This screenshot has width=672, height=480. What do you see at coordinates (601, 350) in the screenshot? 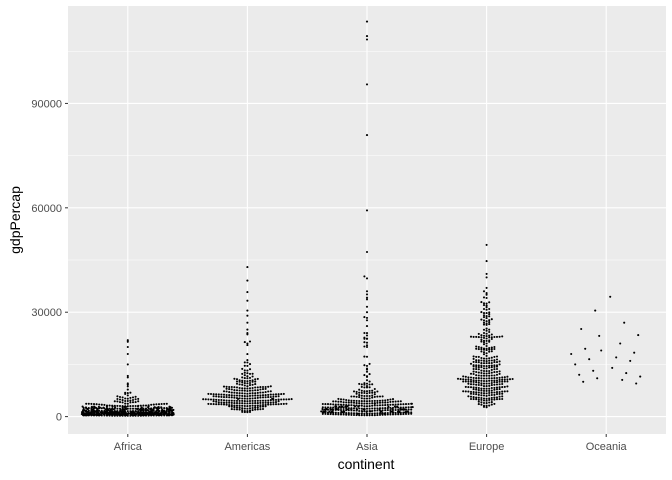
I see `data-point-oceania` at bounding box center [601, 350].